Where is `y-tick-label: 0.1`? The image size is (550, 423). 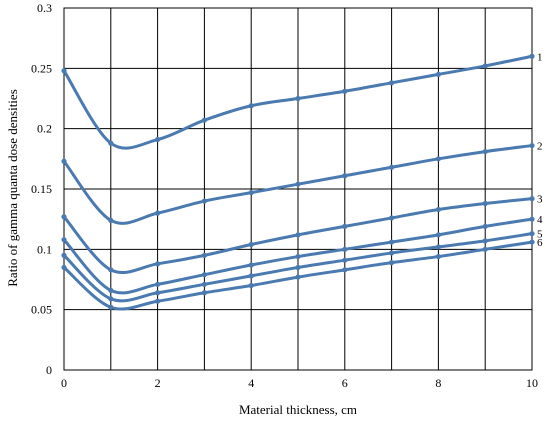 y-tick-label: 0.1 is located at coordinates (44, 249).